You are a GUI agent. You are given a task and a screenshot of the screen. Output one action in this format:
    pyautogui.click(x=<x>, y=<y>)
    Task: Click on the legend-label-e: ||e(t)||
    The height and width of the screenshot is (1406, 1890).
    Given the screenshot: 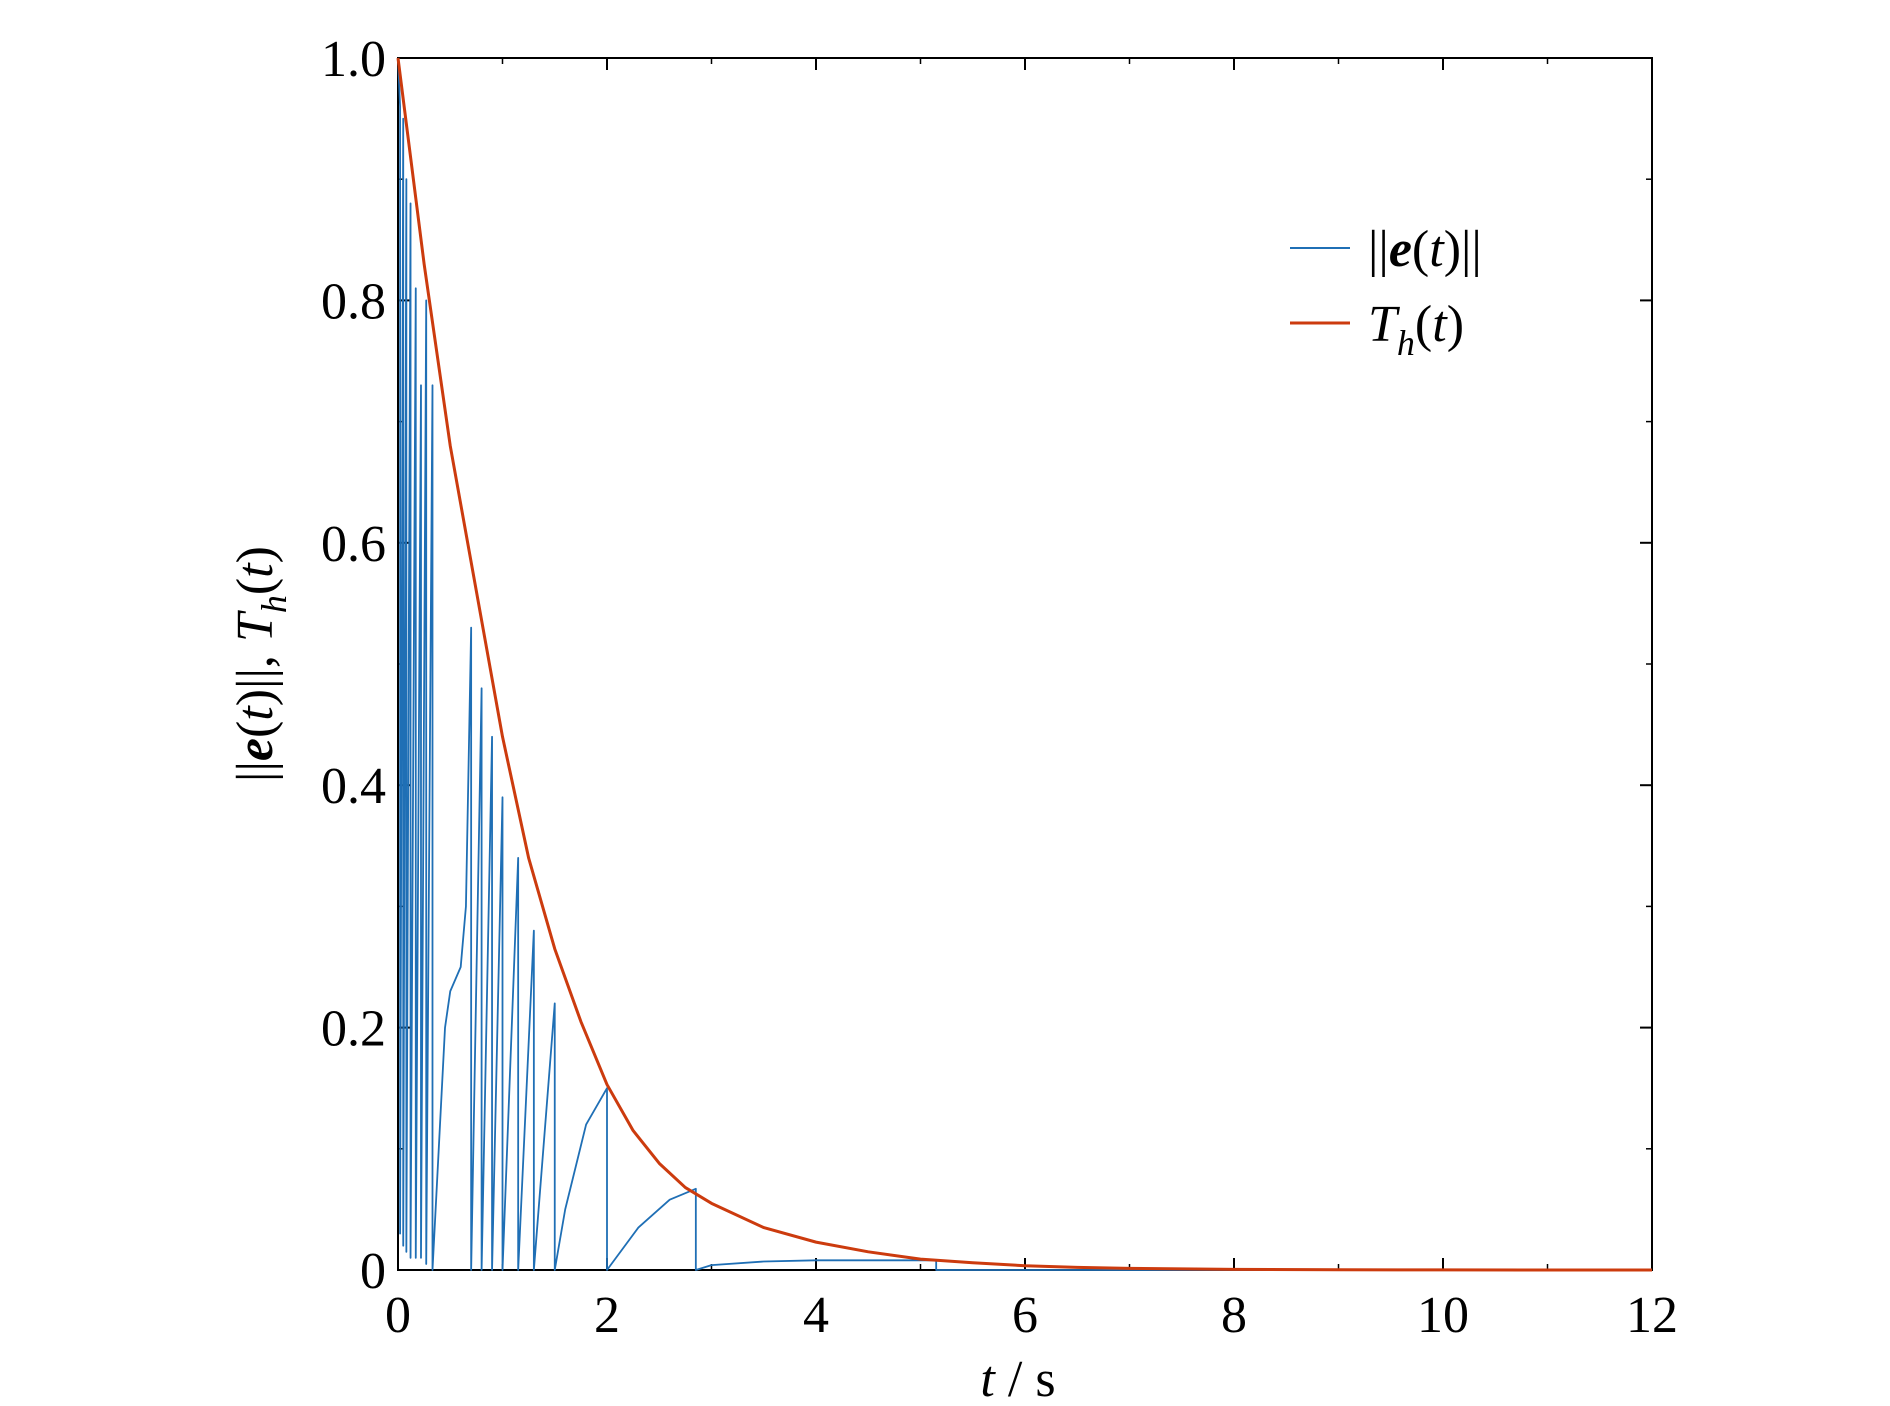 What is the action you would take?
    pyautogui.click(x=1425, y=249)
    